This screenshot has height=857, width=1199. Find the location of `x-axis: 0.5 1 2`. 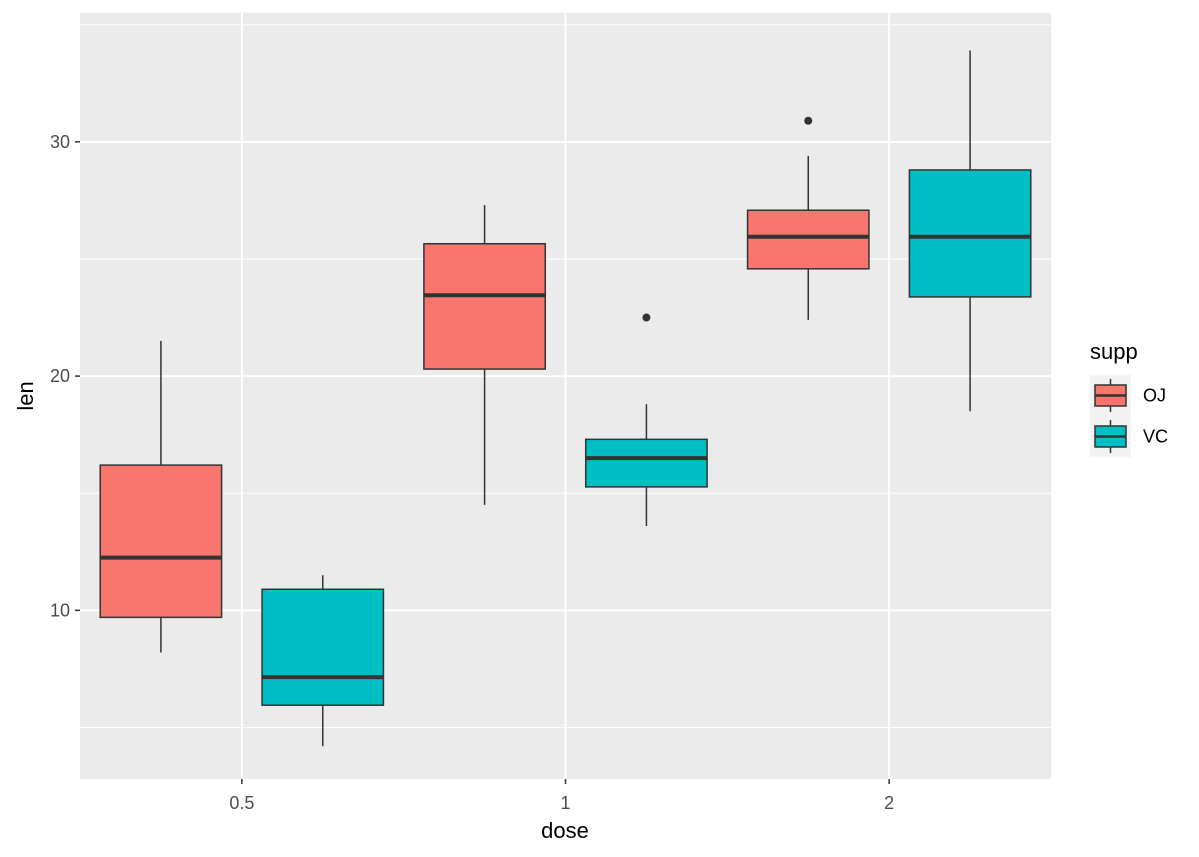

x-axis: 0.5 1 2 is located at coordinates (561, 796).